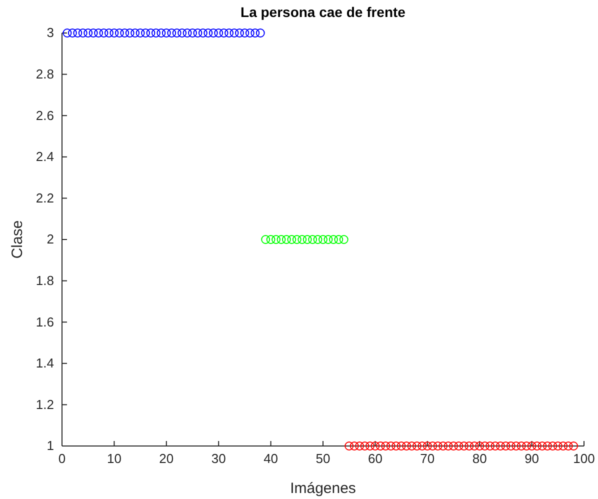  What do you see at coordinates (45, 198) in the screenshot?
I see `y-tick-label: 2.2` at bounding box center [45, 198].